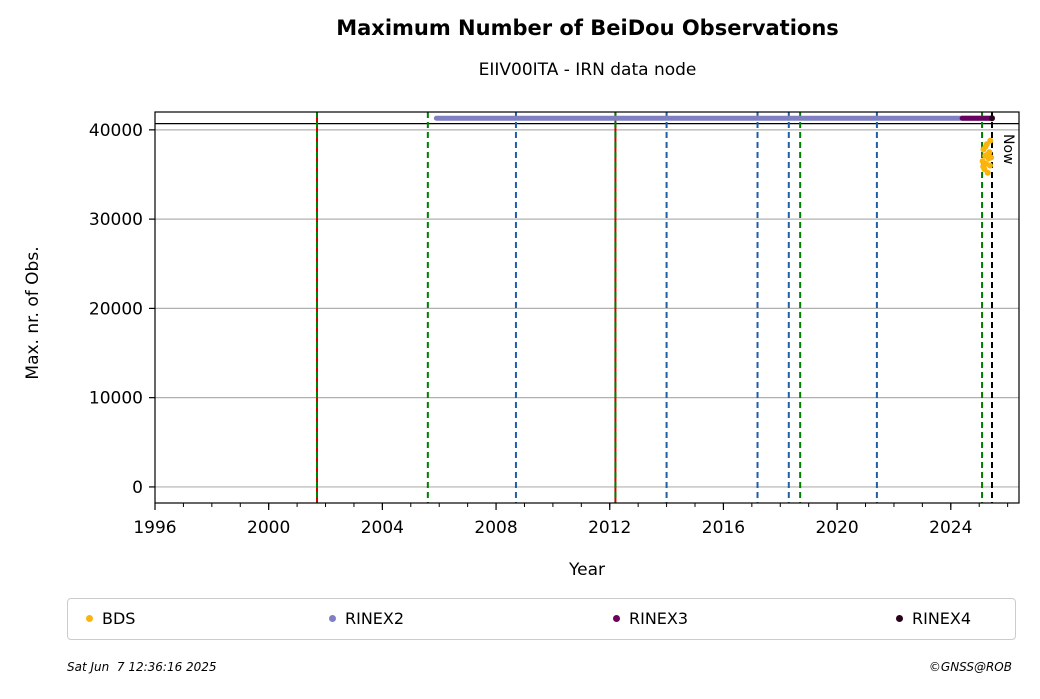 This screenshot has width=1040, height=699. I want to click on data-points, so click(714, 145).